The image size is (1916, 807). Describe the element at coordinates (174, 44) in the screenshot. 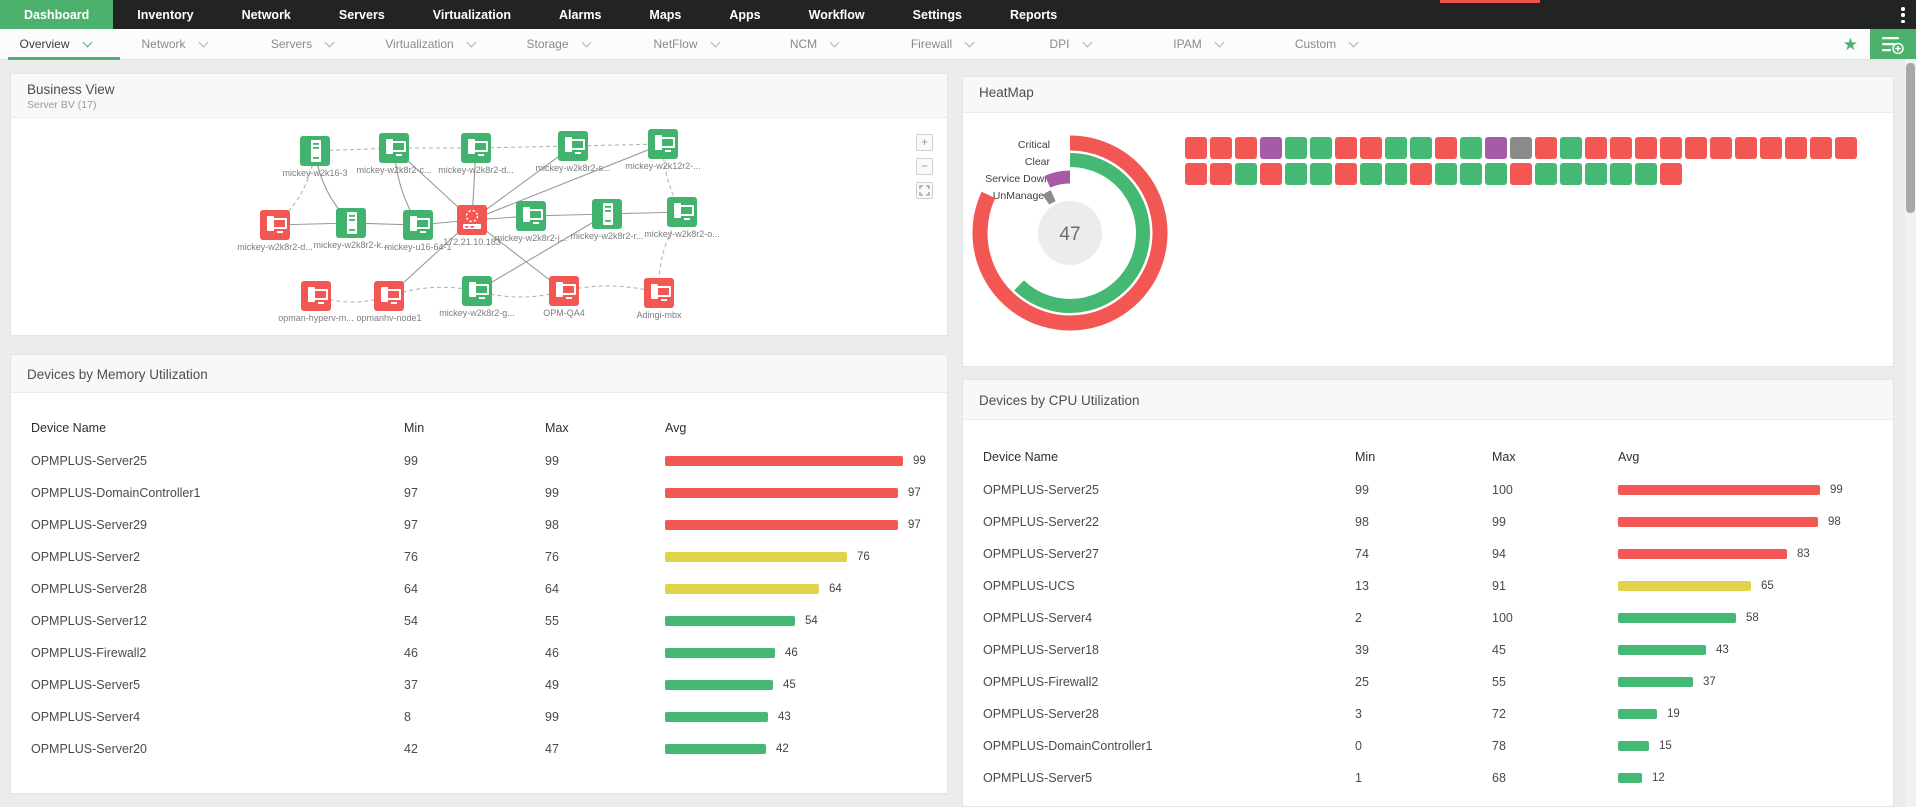

I see `subnav-item-network: Network` at that location.